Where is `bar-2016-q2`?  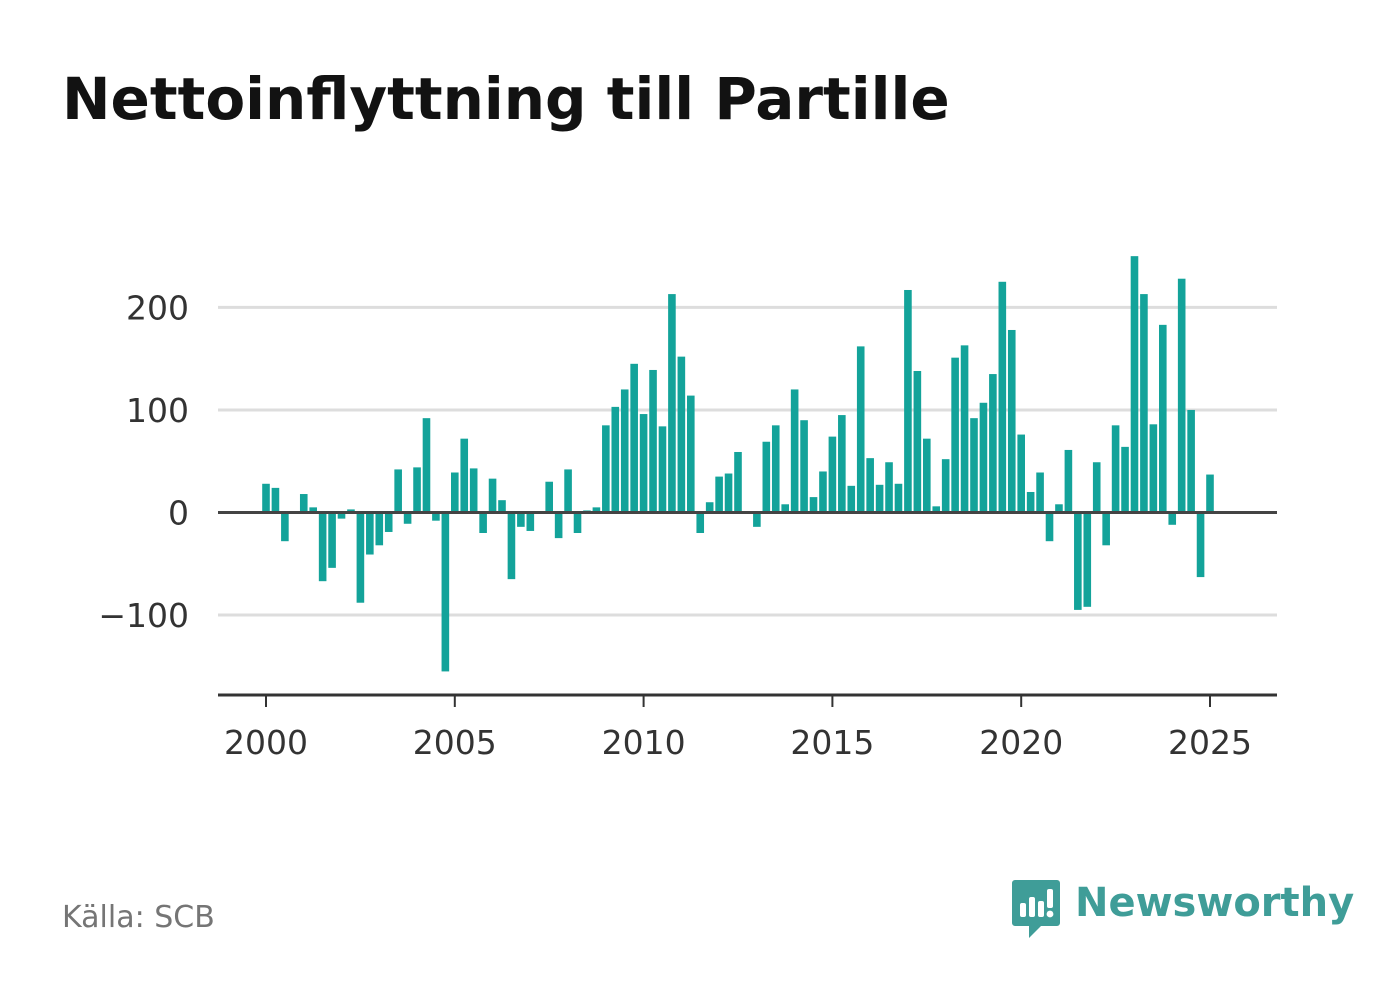 bar-2016-q2 is located at coordinates (879, 498).